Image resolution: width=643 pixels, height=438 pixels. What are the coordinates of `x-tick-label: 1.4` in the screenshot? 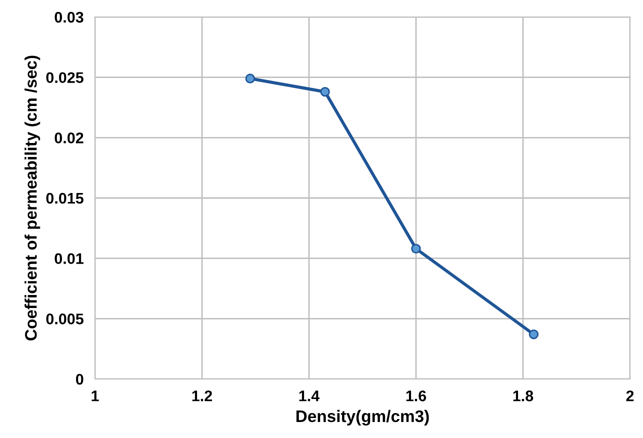 It's located at (309, 396).